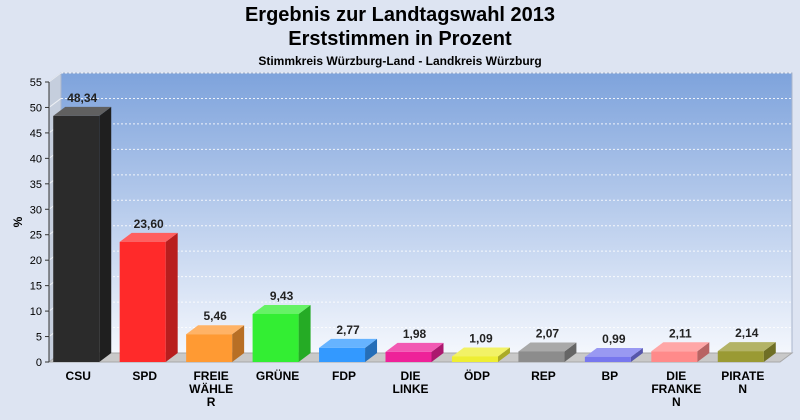 The width and height of the screenshot is (800, 420). I want to click on y-tick-label: 5, so click(39, 338).